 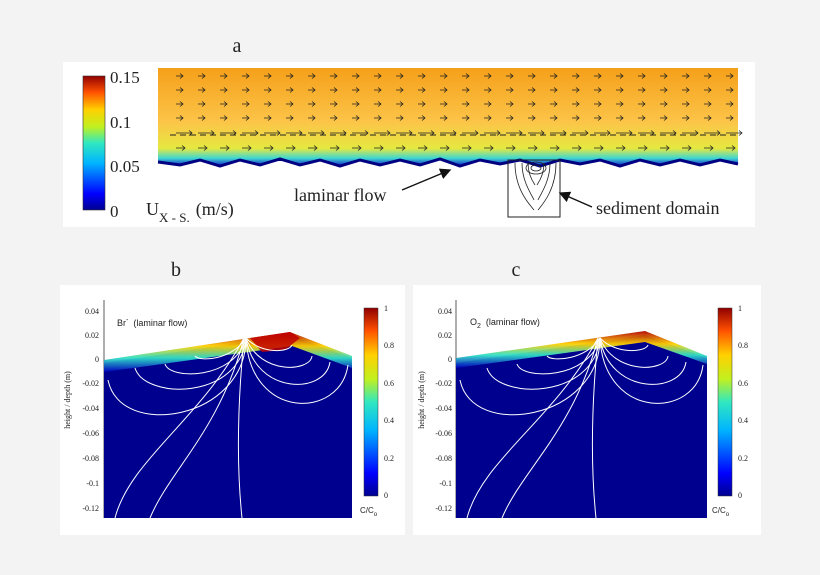 What do you see at coordinates (386, 308) in the screenshot?
I see `panel-b-colorbar-tick: 1` at bounding box center [386, 308].